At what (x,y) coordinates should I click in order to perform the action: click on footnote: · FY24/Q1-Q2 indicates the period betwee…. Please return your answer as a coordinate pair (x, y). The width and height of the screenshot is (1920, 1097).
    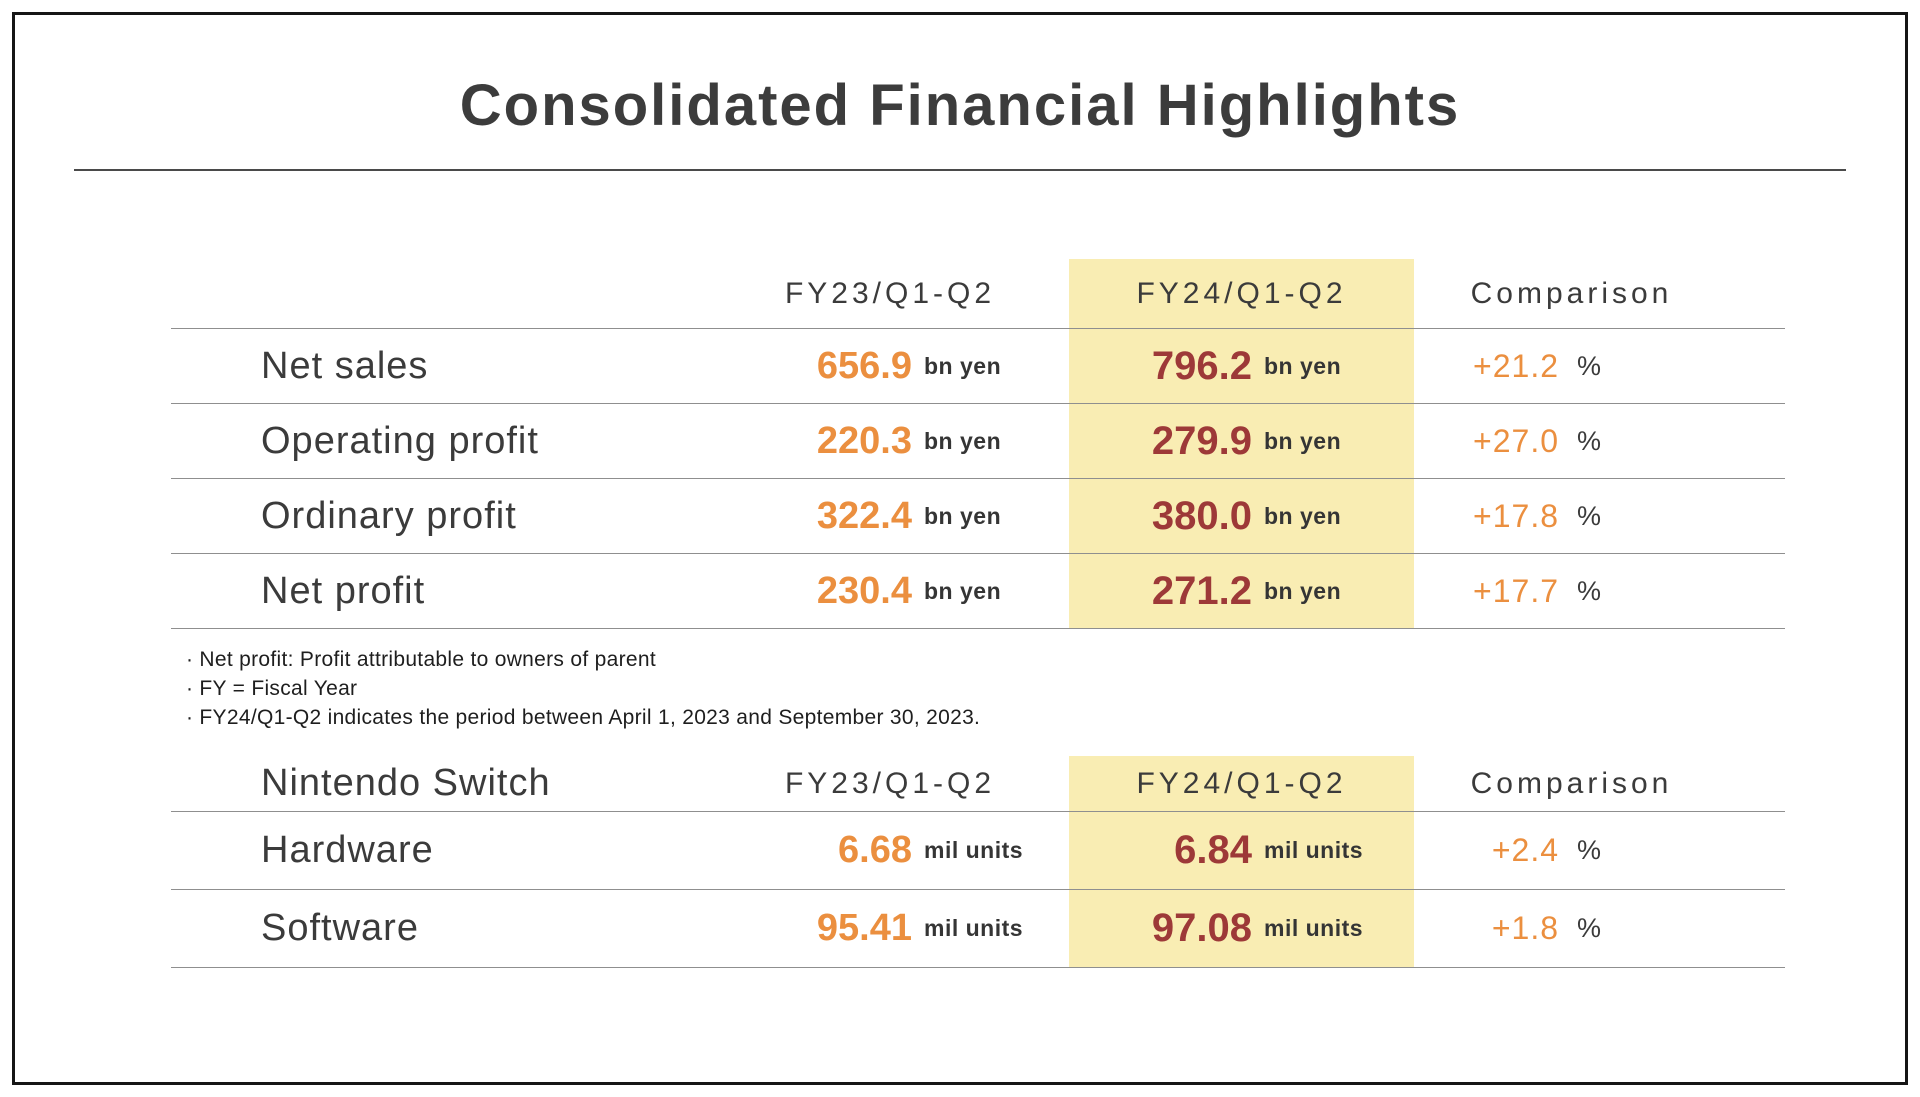
    Looking at the image, I should click on (583, 717).